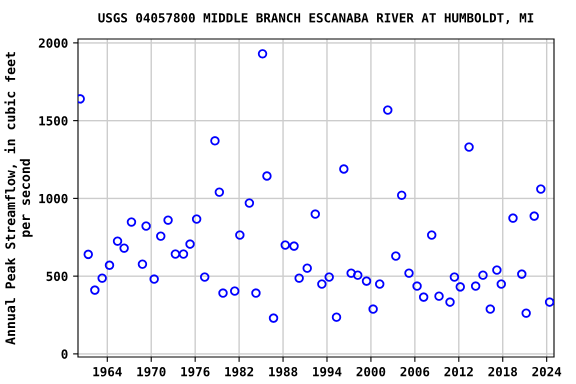 The image size is (576, 384). Describe the element at coordinates (371, 371) in the screenshot. I see `x-tick-label: 2000` at that location.